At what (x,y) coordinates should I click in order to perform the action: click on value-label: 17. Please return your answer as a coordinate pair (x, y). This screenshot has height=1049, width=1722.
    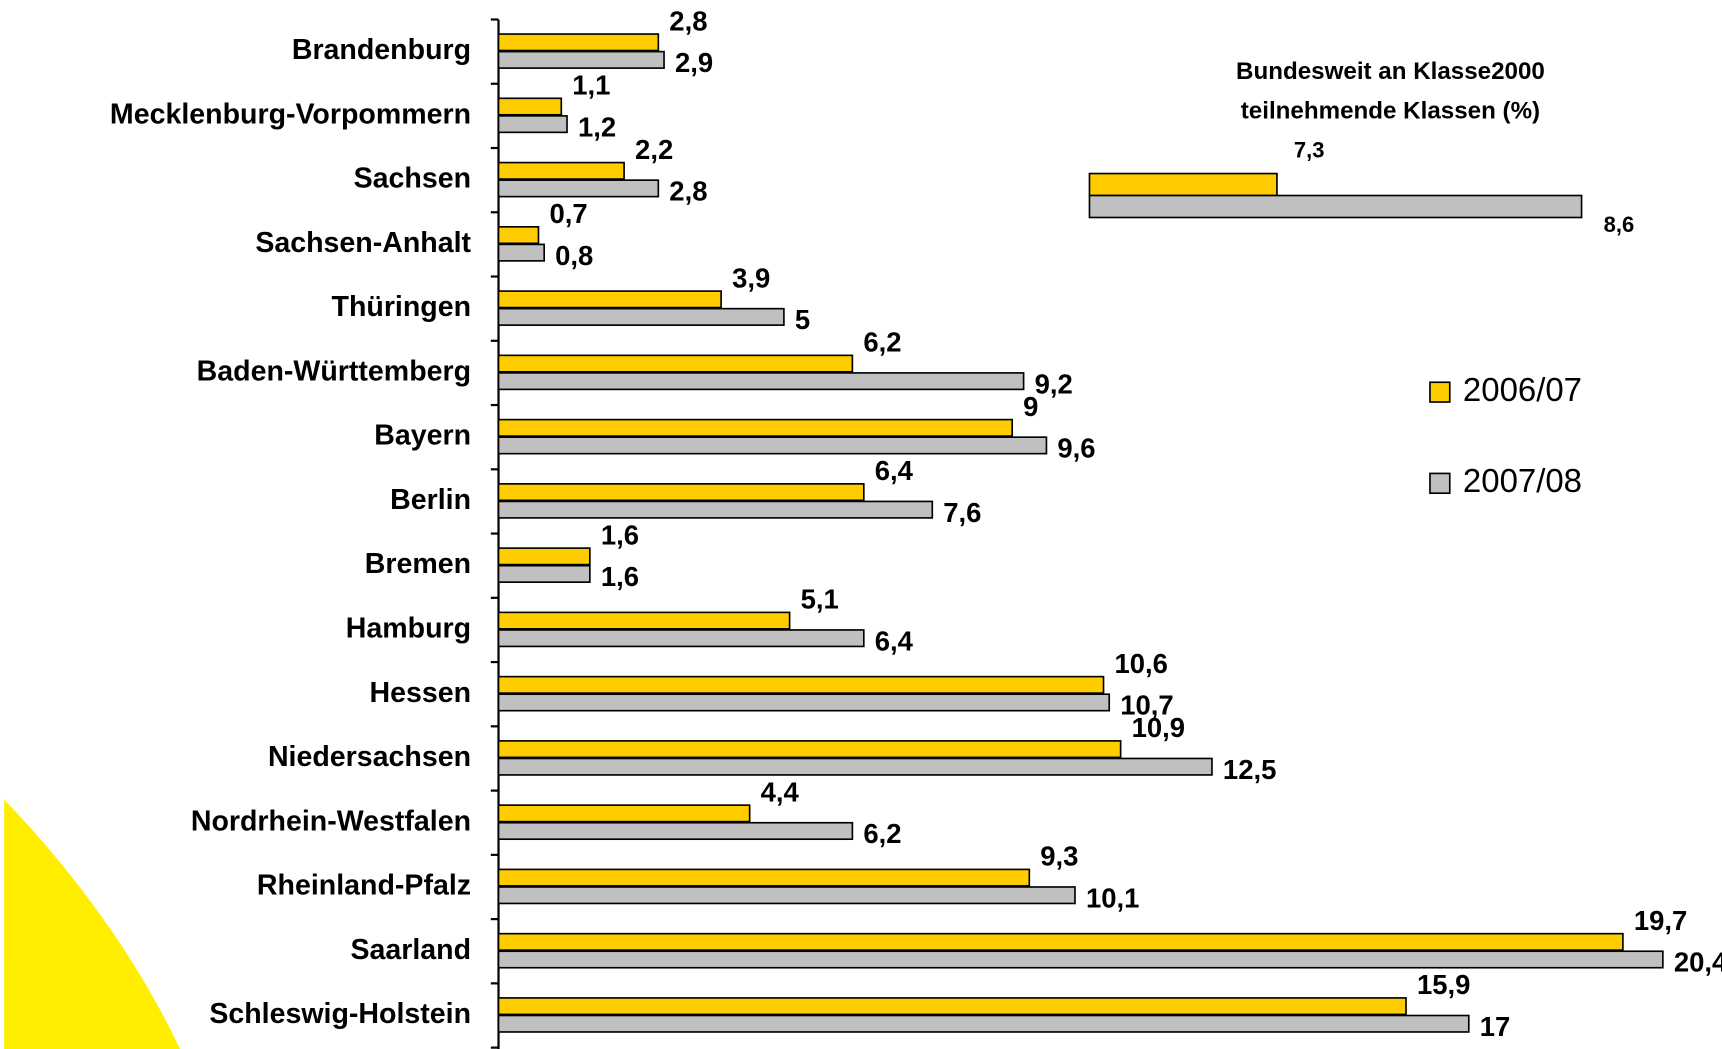
    Looking at the image, I should click on (1495, 1026).